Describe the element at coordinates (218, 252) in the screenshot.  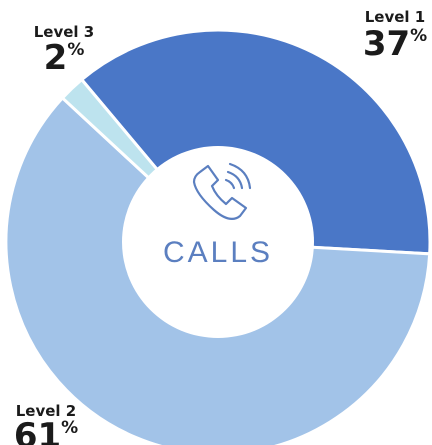
I see `center-label: CALLS` at that location.